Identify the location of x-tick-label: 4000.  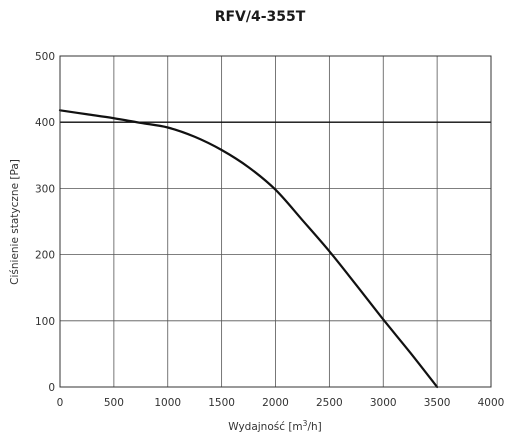
(491, 403).